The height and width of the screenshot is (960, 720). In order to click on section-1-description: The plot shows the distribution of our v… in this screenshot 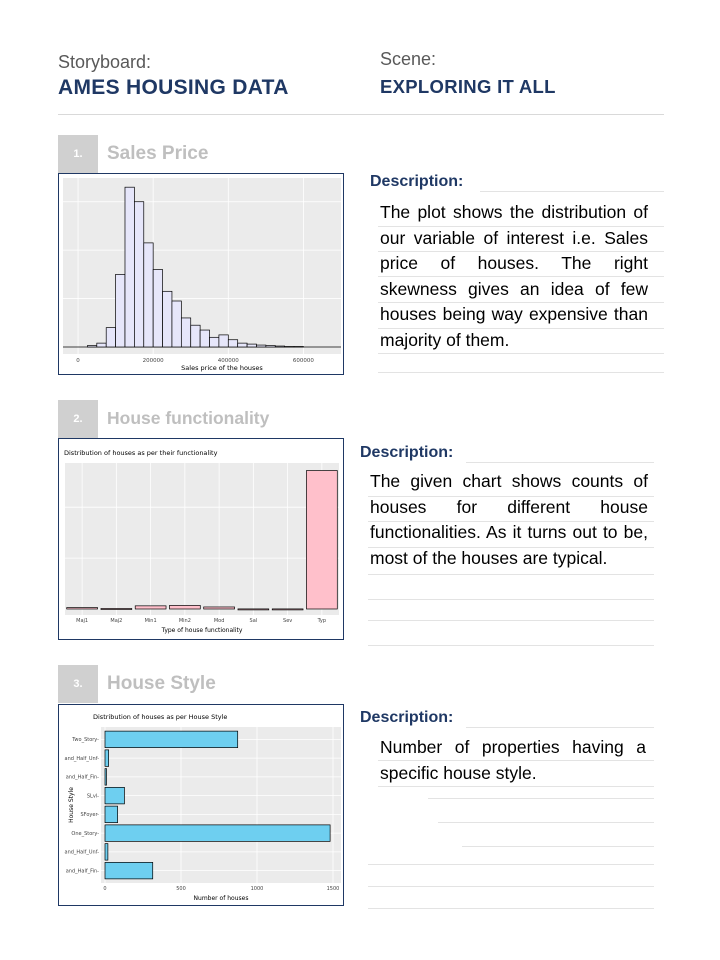, I will do `click(514, 276)`.